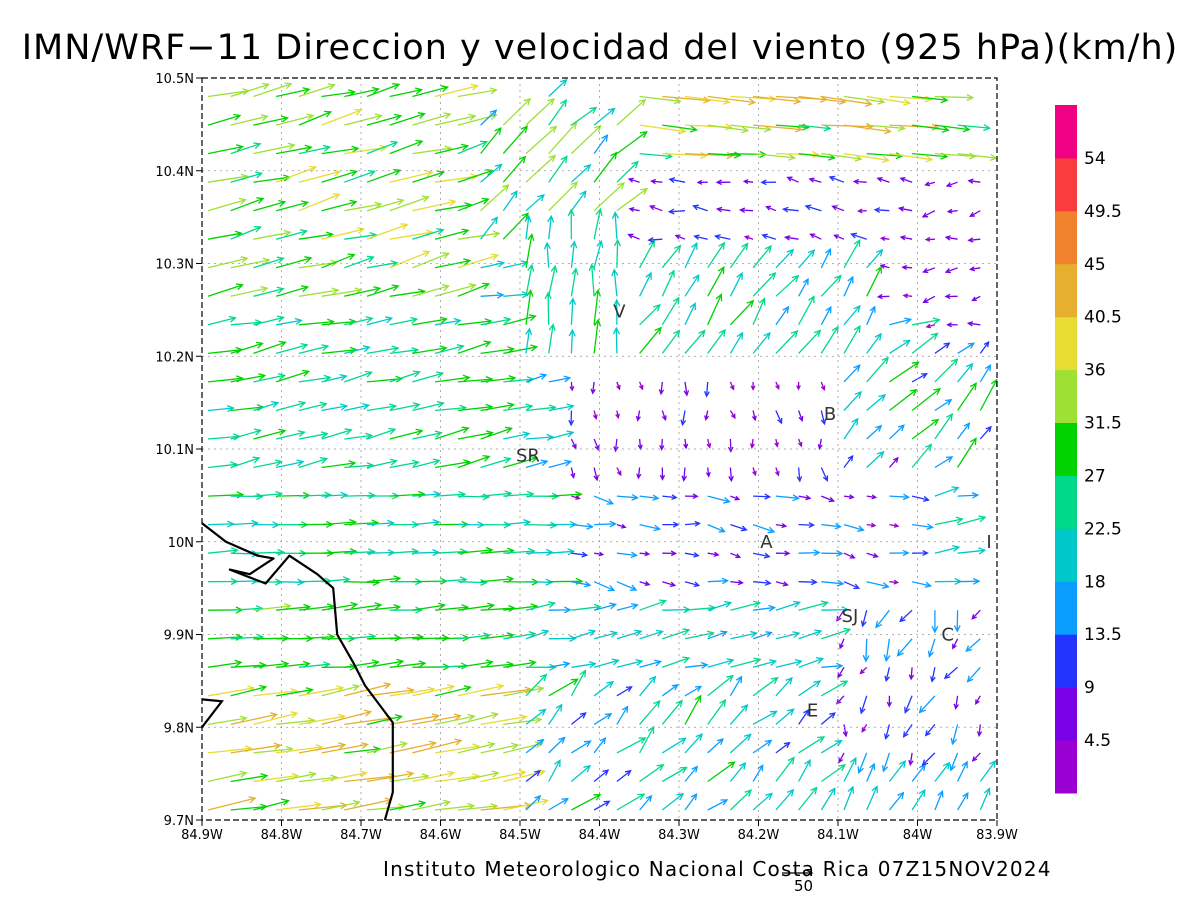 Image resolution: width=1200 pixels, height=900 pixels. Describe the element at coordinates (1103, 318) in the screenshot. I see `colorbar-label: 40.5` at that location.